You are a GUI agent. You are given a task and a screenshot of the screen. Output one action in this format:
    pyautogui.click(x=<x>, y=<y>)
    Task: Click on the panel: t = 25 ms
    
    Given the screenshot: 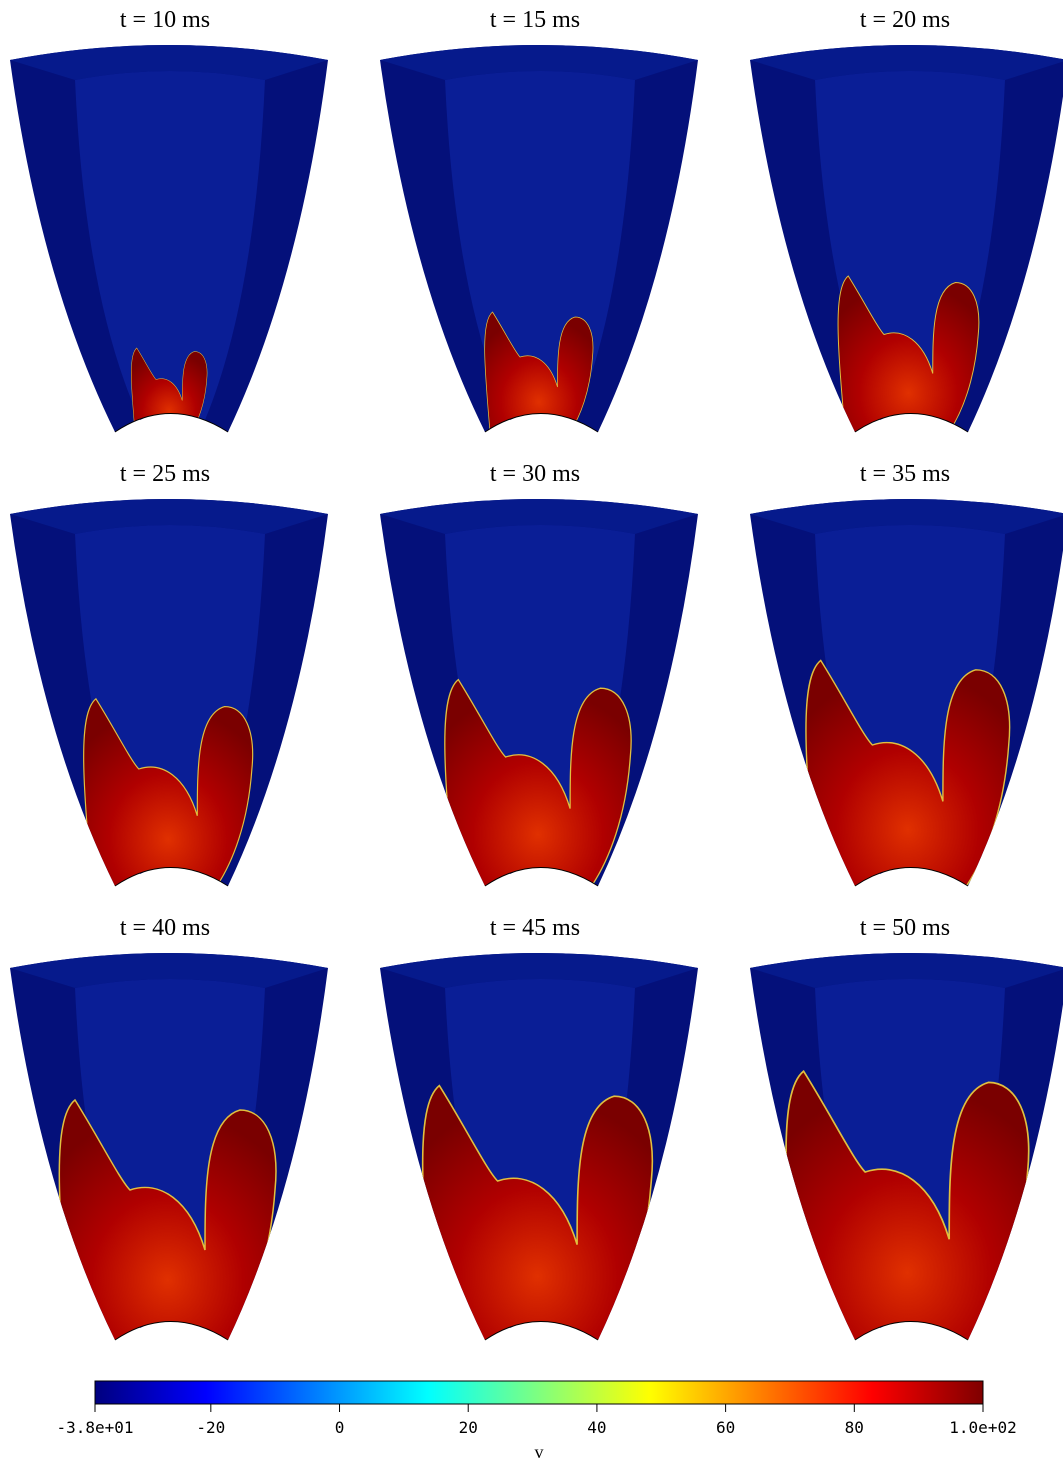 What is the action you would take?
    pyautogui.click(x=169, y=674)
    